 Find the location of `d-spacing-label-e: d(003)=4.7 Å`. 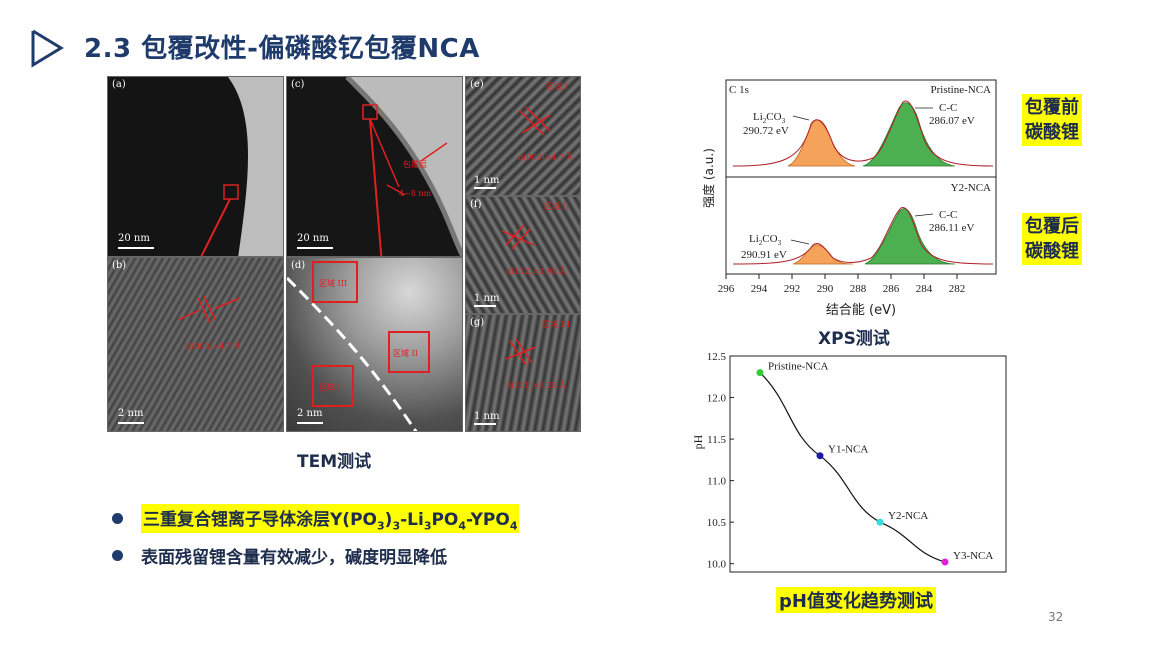

d-spacing-label-e: d(003)=4.7 Å is located at coordinates (545, 157).